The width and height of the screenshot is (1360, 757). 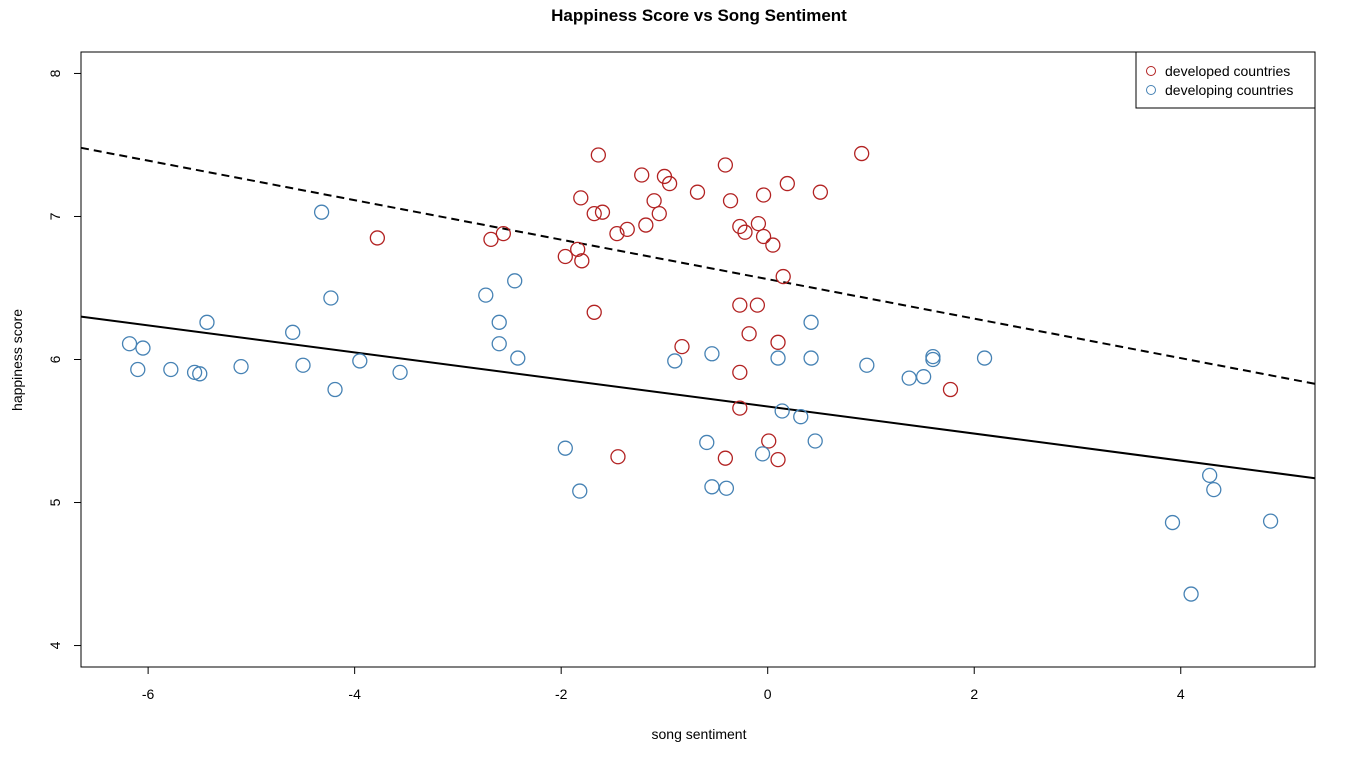 I want to click on y-tick-label: 8, so click(x=55, y=73).